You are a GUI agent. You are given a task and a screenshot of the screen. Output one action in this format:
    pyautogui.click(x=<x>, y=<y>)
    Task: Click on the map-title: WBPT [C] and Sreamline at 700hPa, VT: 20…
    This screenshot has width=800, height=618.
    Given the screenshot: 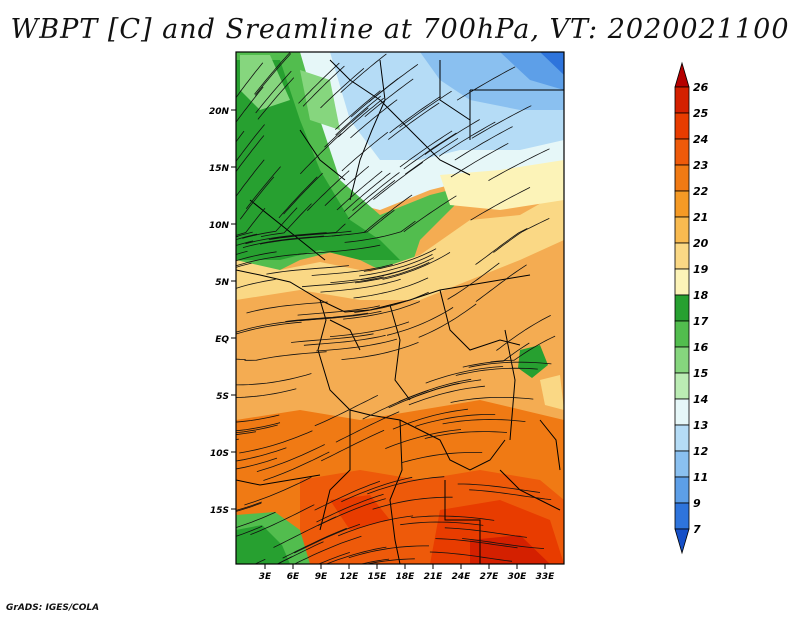 What is the action you would take?
    pyautogui.click(x=400, y=29)
    